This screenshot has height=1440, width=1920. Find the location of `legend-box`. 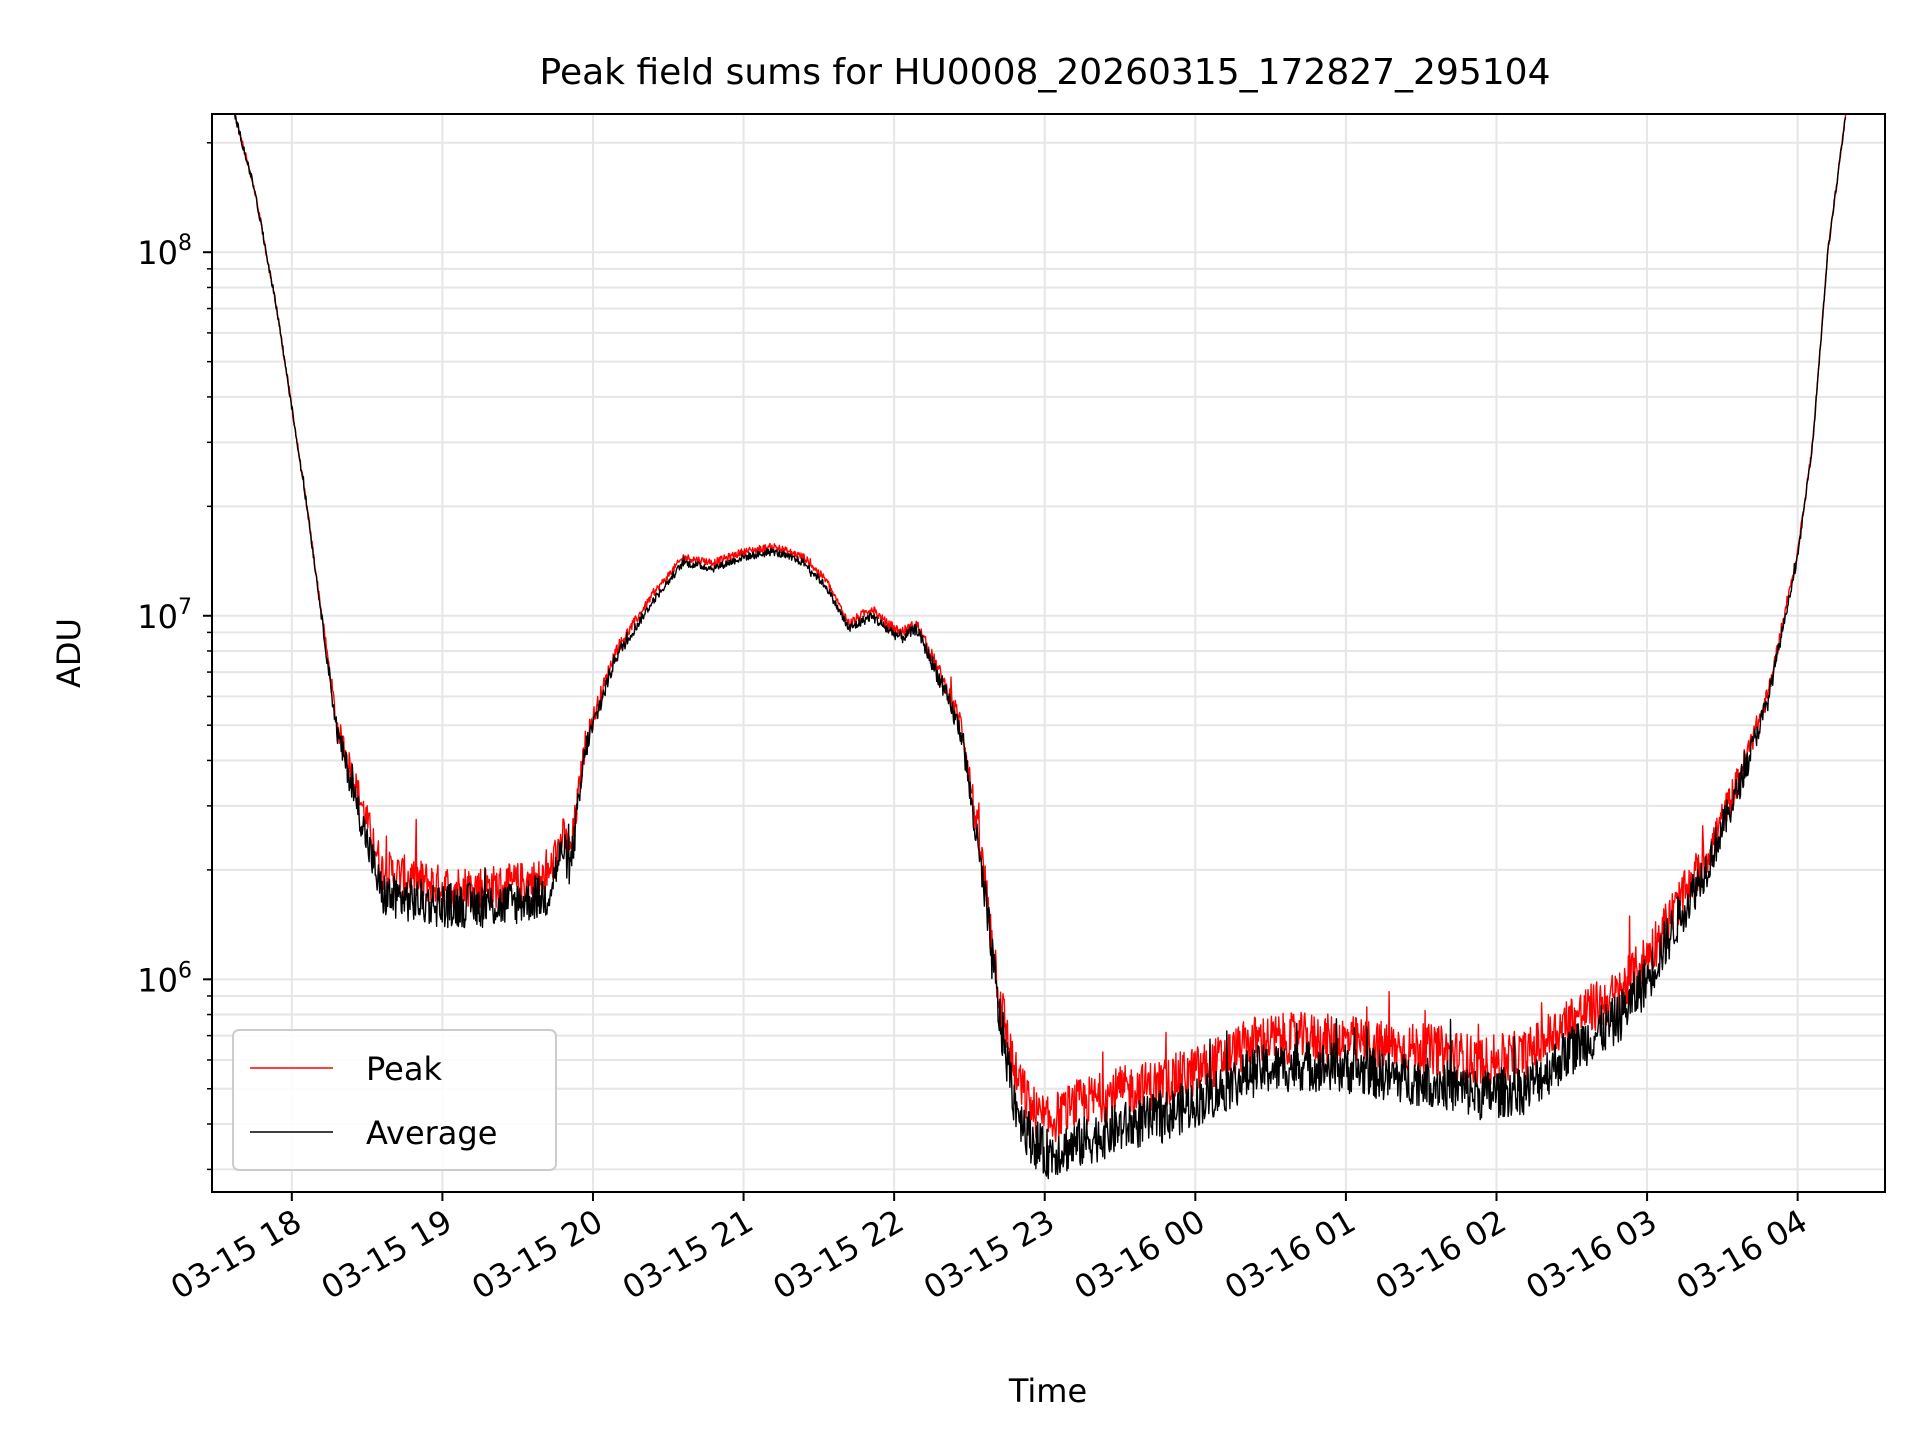

legend-box is located at coordinates (394, 1100).